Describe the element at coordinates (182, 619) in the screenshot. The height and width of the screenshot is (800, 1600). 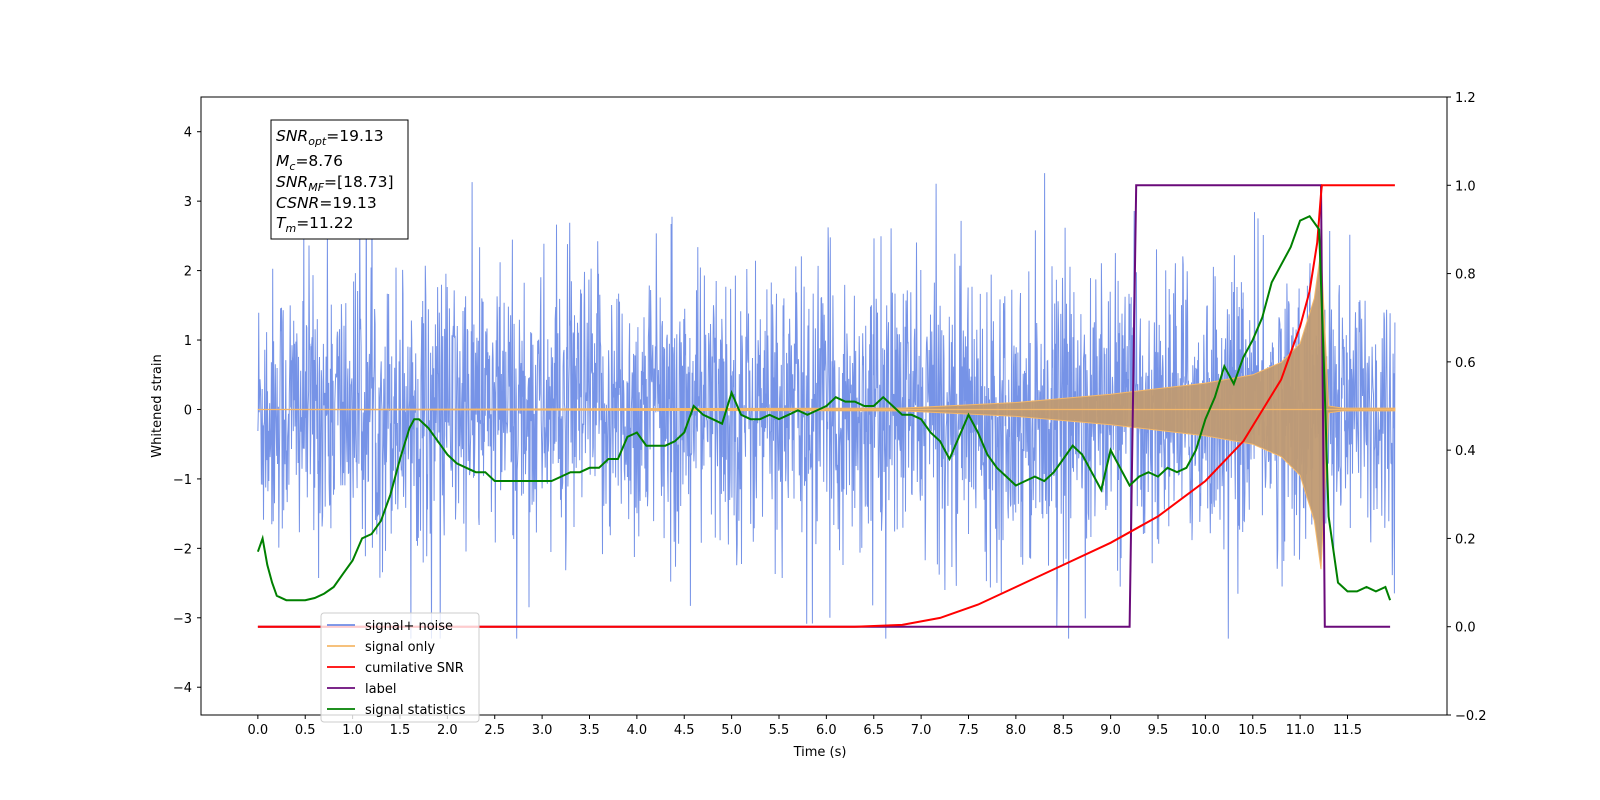
I see `y-tick-label: −3` at that location.